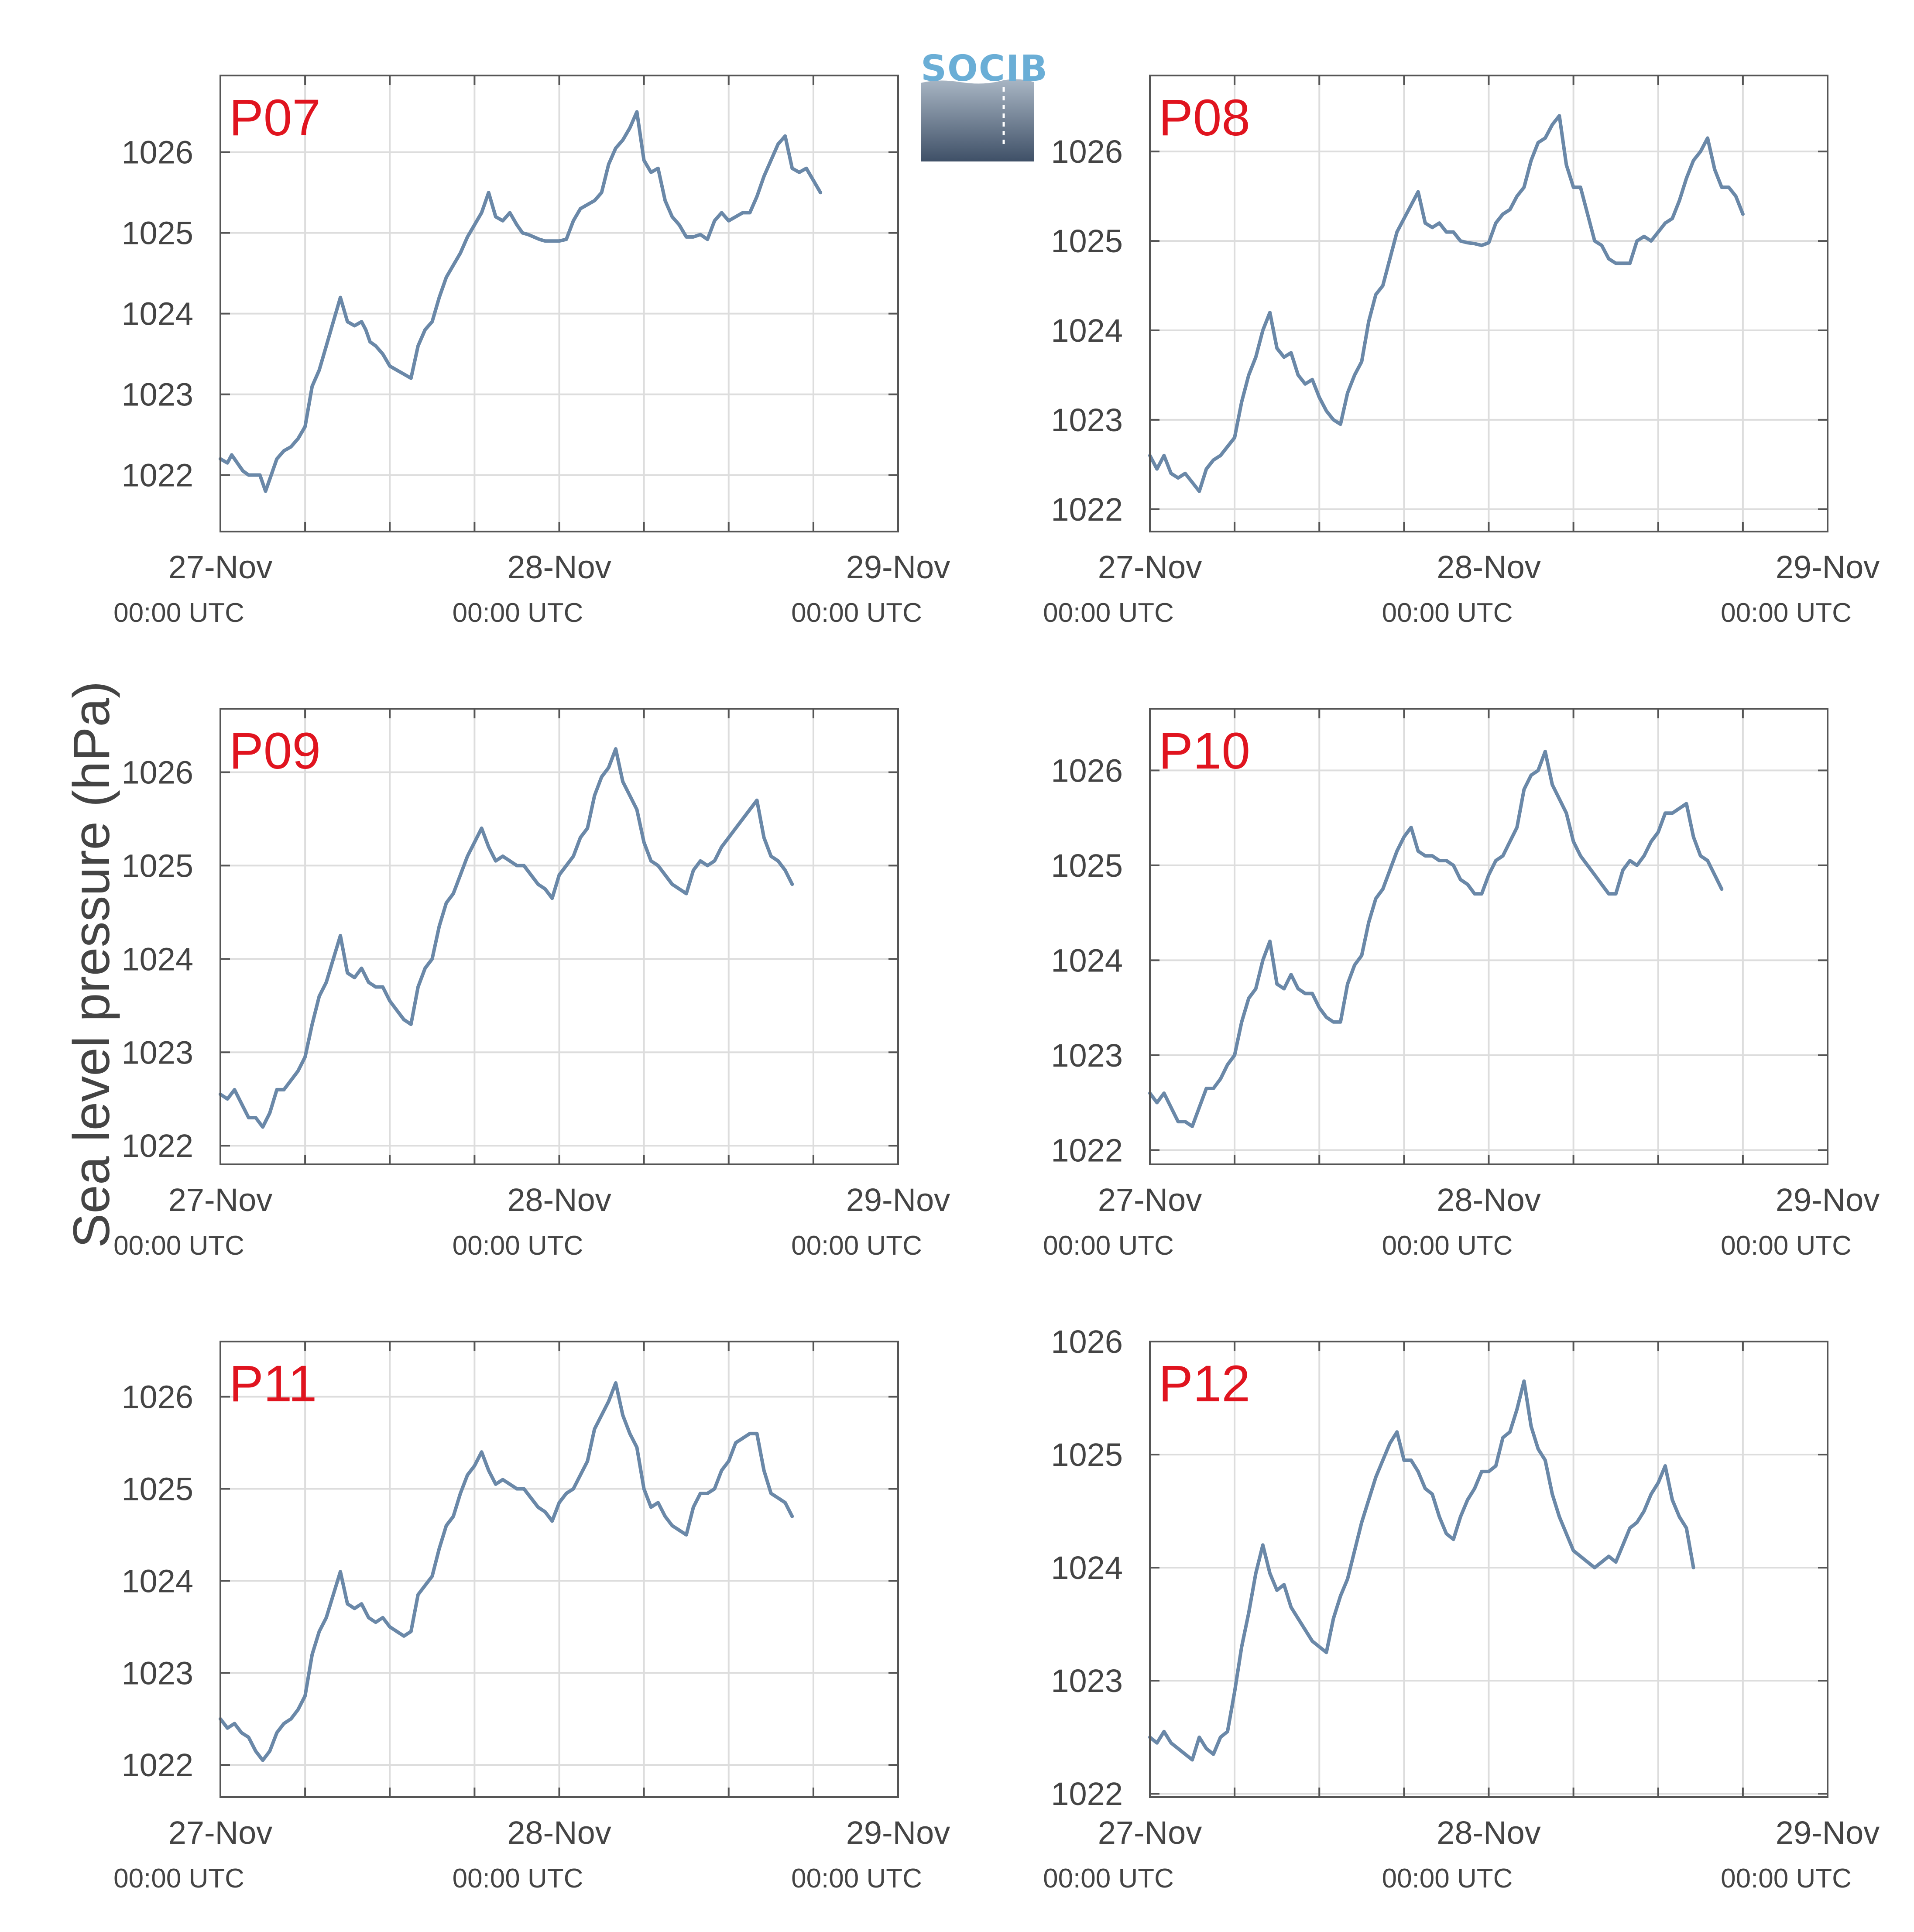 This screenshot has height=1932, width=1914. I want to click on panel-label: P08, so click(1204, 118).